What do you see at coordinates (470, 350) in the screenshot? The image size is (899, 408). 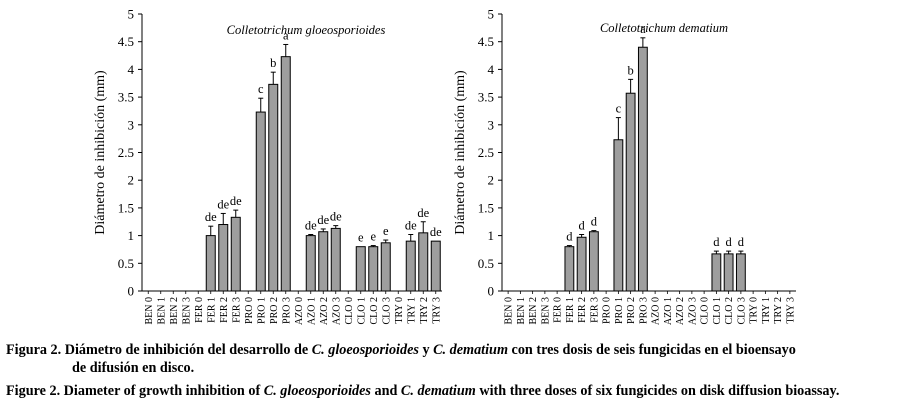 I see `caption-es-species-2: C. dematium` at bounding box center [470, 350].